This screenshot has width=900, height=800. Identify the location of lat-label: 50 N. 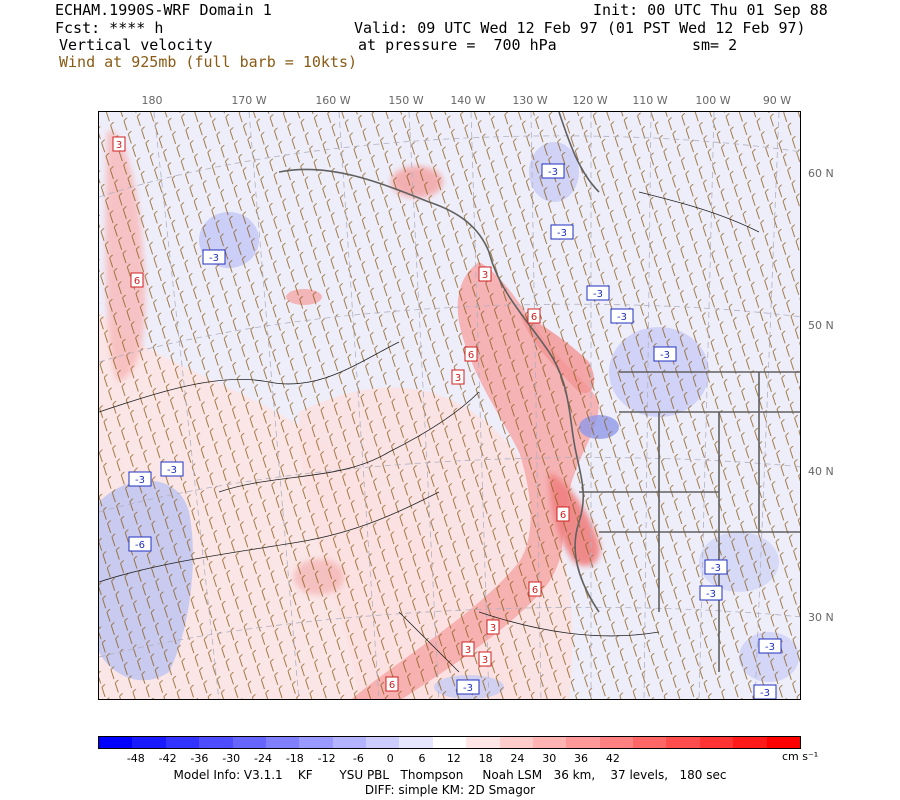
(821, 325).